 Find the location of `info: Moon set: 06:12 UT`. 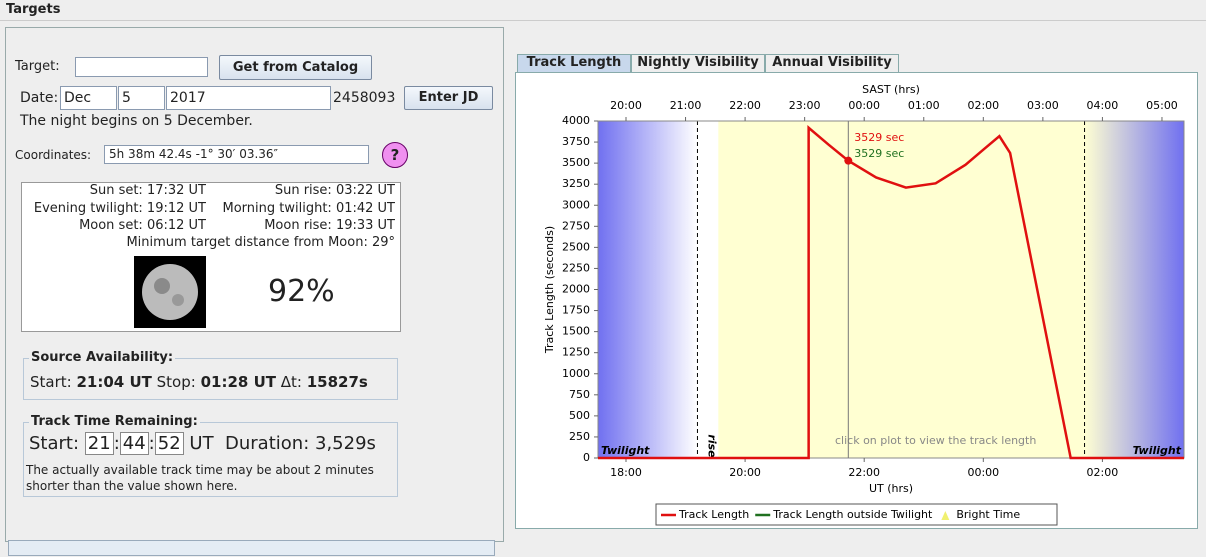

info: Moon set: 06:12 UT is located at coordinates (142, 225).